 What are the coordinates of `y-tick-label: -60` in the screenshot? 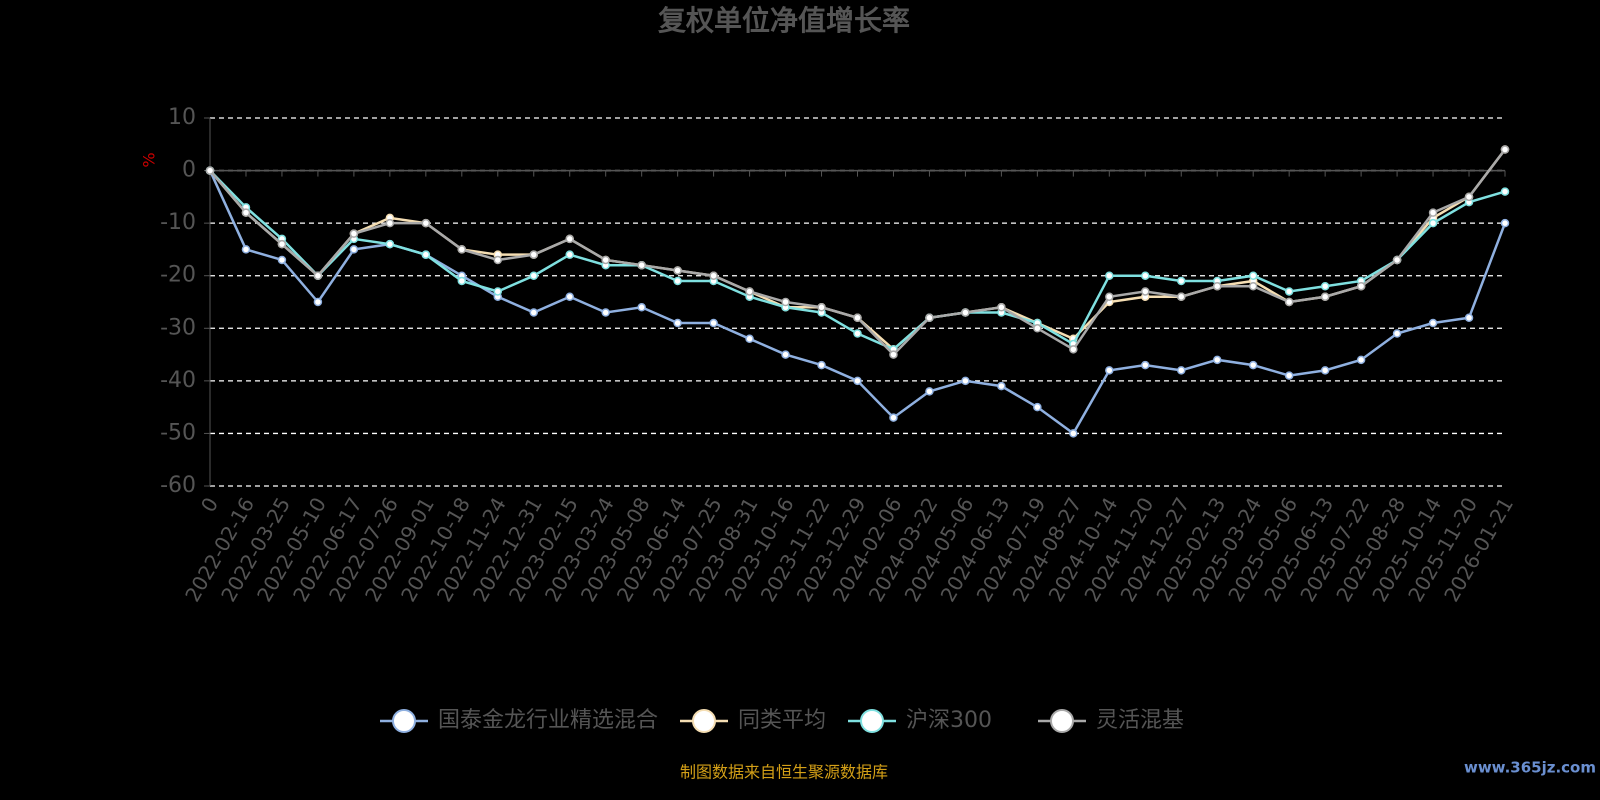 It's located at (178, 485).